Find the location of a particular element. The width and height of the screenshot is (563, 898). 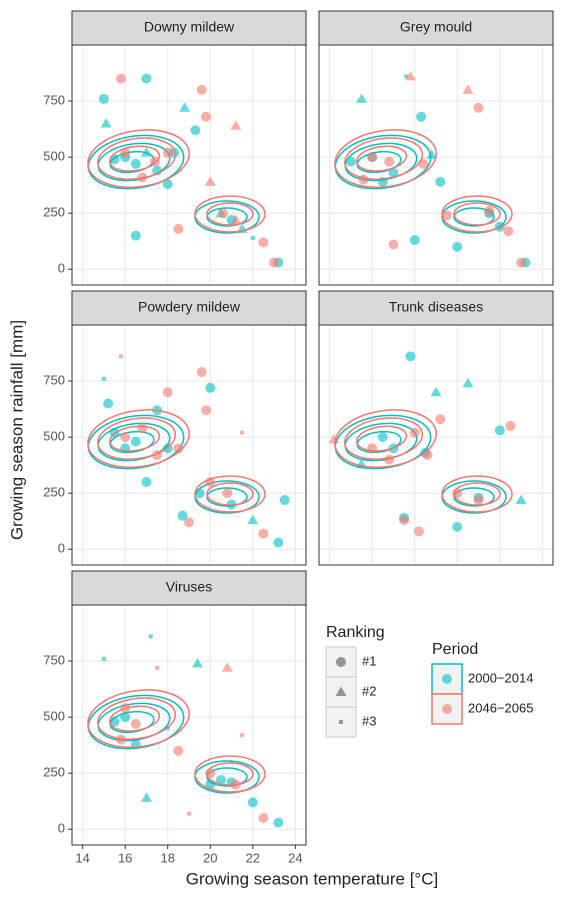

x-tick-label: 22 is located at coordinates (253, 857).